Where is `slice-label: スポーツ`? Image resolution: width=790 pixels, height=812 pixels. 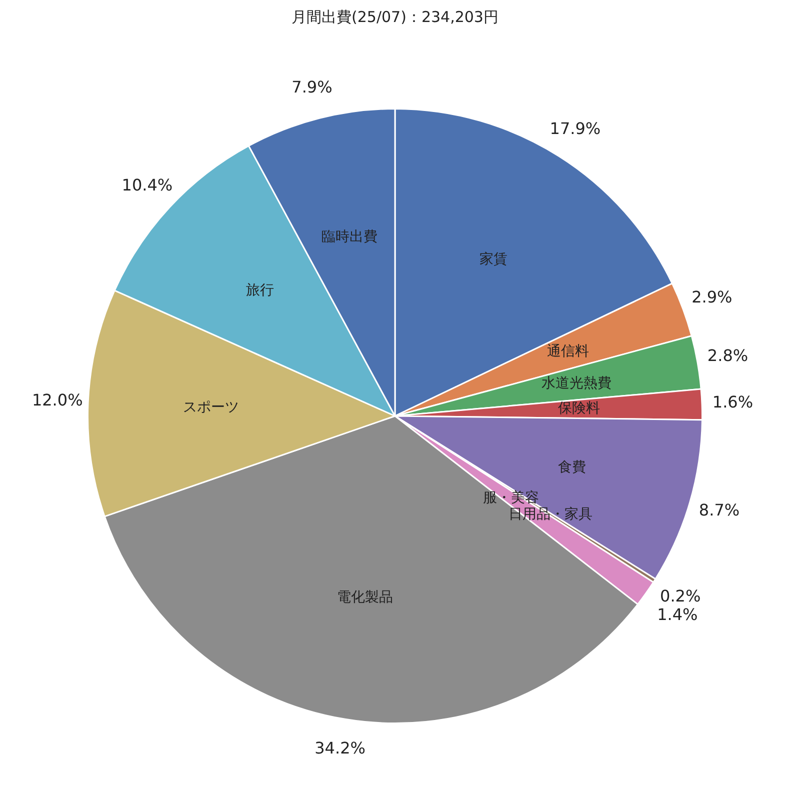 slice-label: スポーツ is located at coordinates (210, 408).